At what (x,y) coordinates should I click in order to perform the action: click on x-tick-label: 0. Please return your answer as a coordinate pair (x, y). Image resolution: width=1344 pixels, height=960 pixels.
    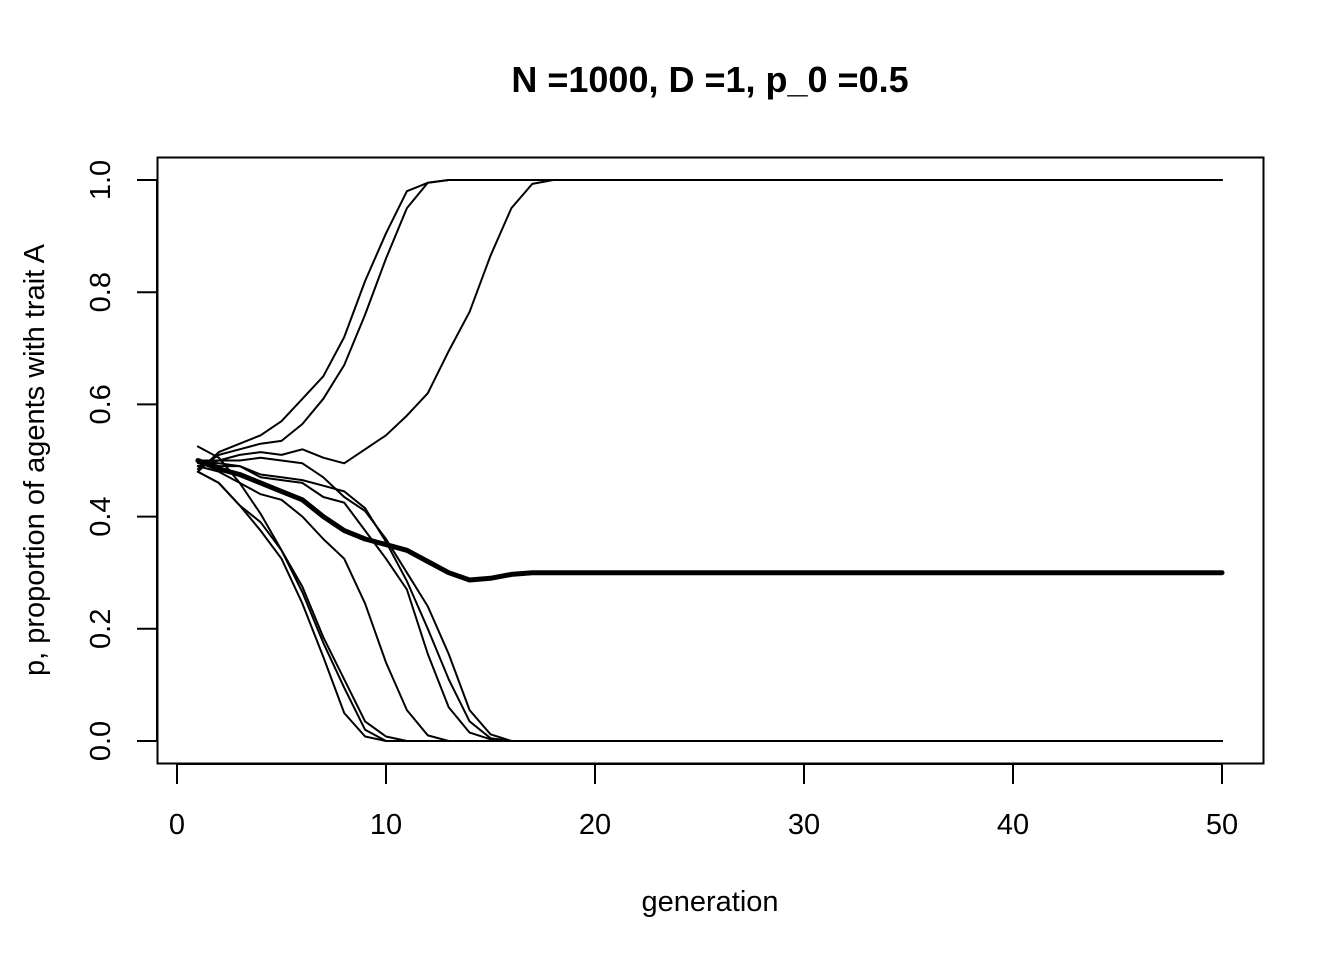
    Looking at the image, I should click on (177, 825).